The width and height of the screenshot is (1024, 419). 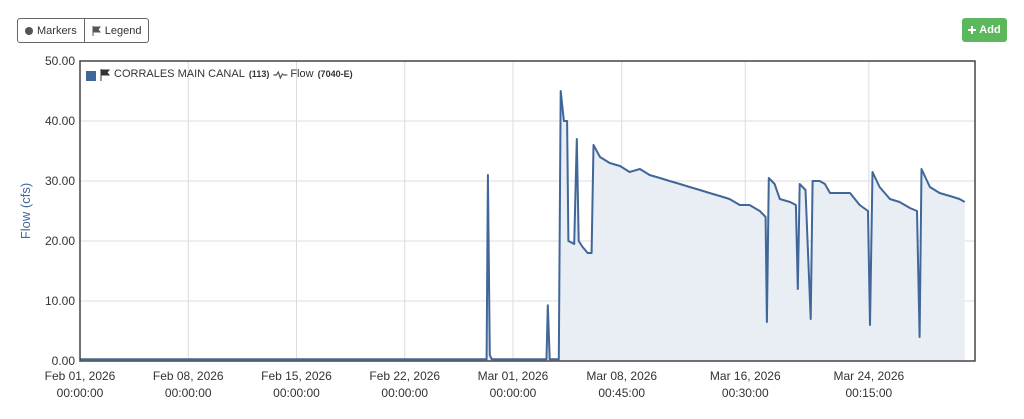 What do you see at coordinates (64, 361) in the screenshot?
I see `y-tick-label: 0.00` at bounding box center [64, 361].